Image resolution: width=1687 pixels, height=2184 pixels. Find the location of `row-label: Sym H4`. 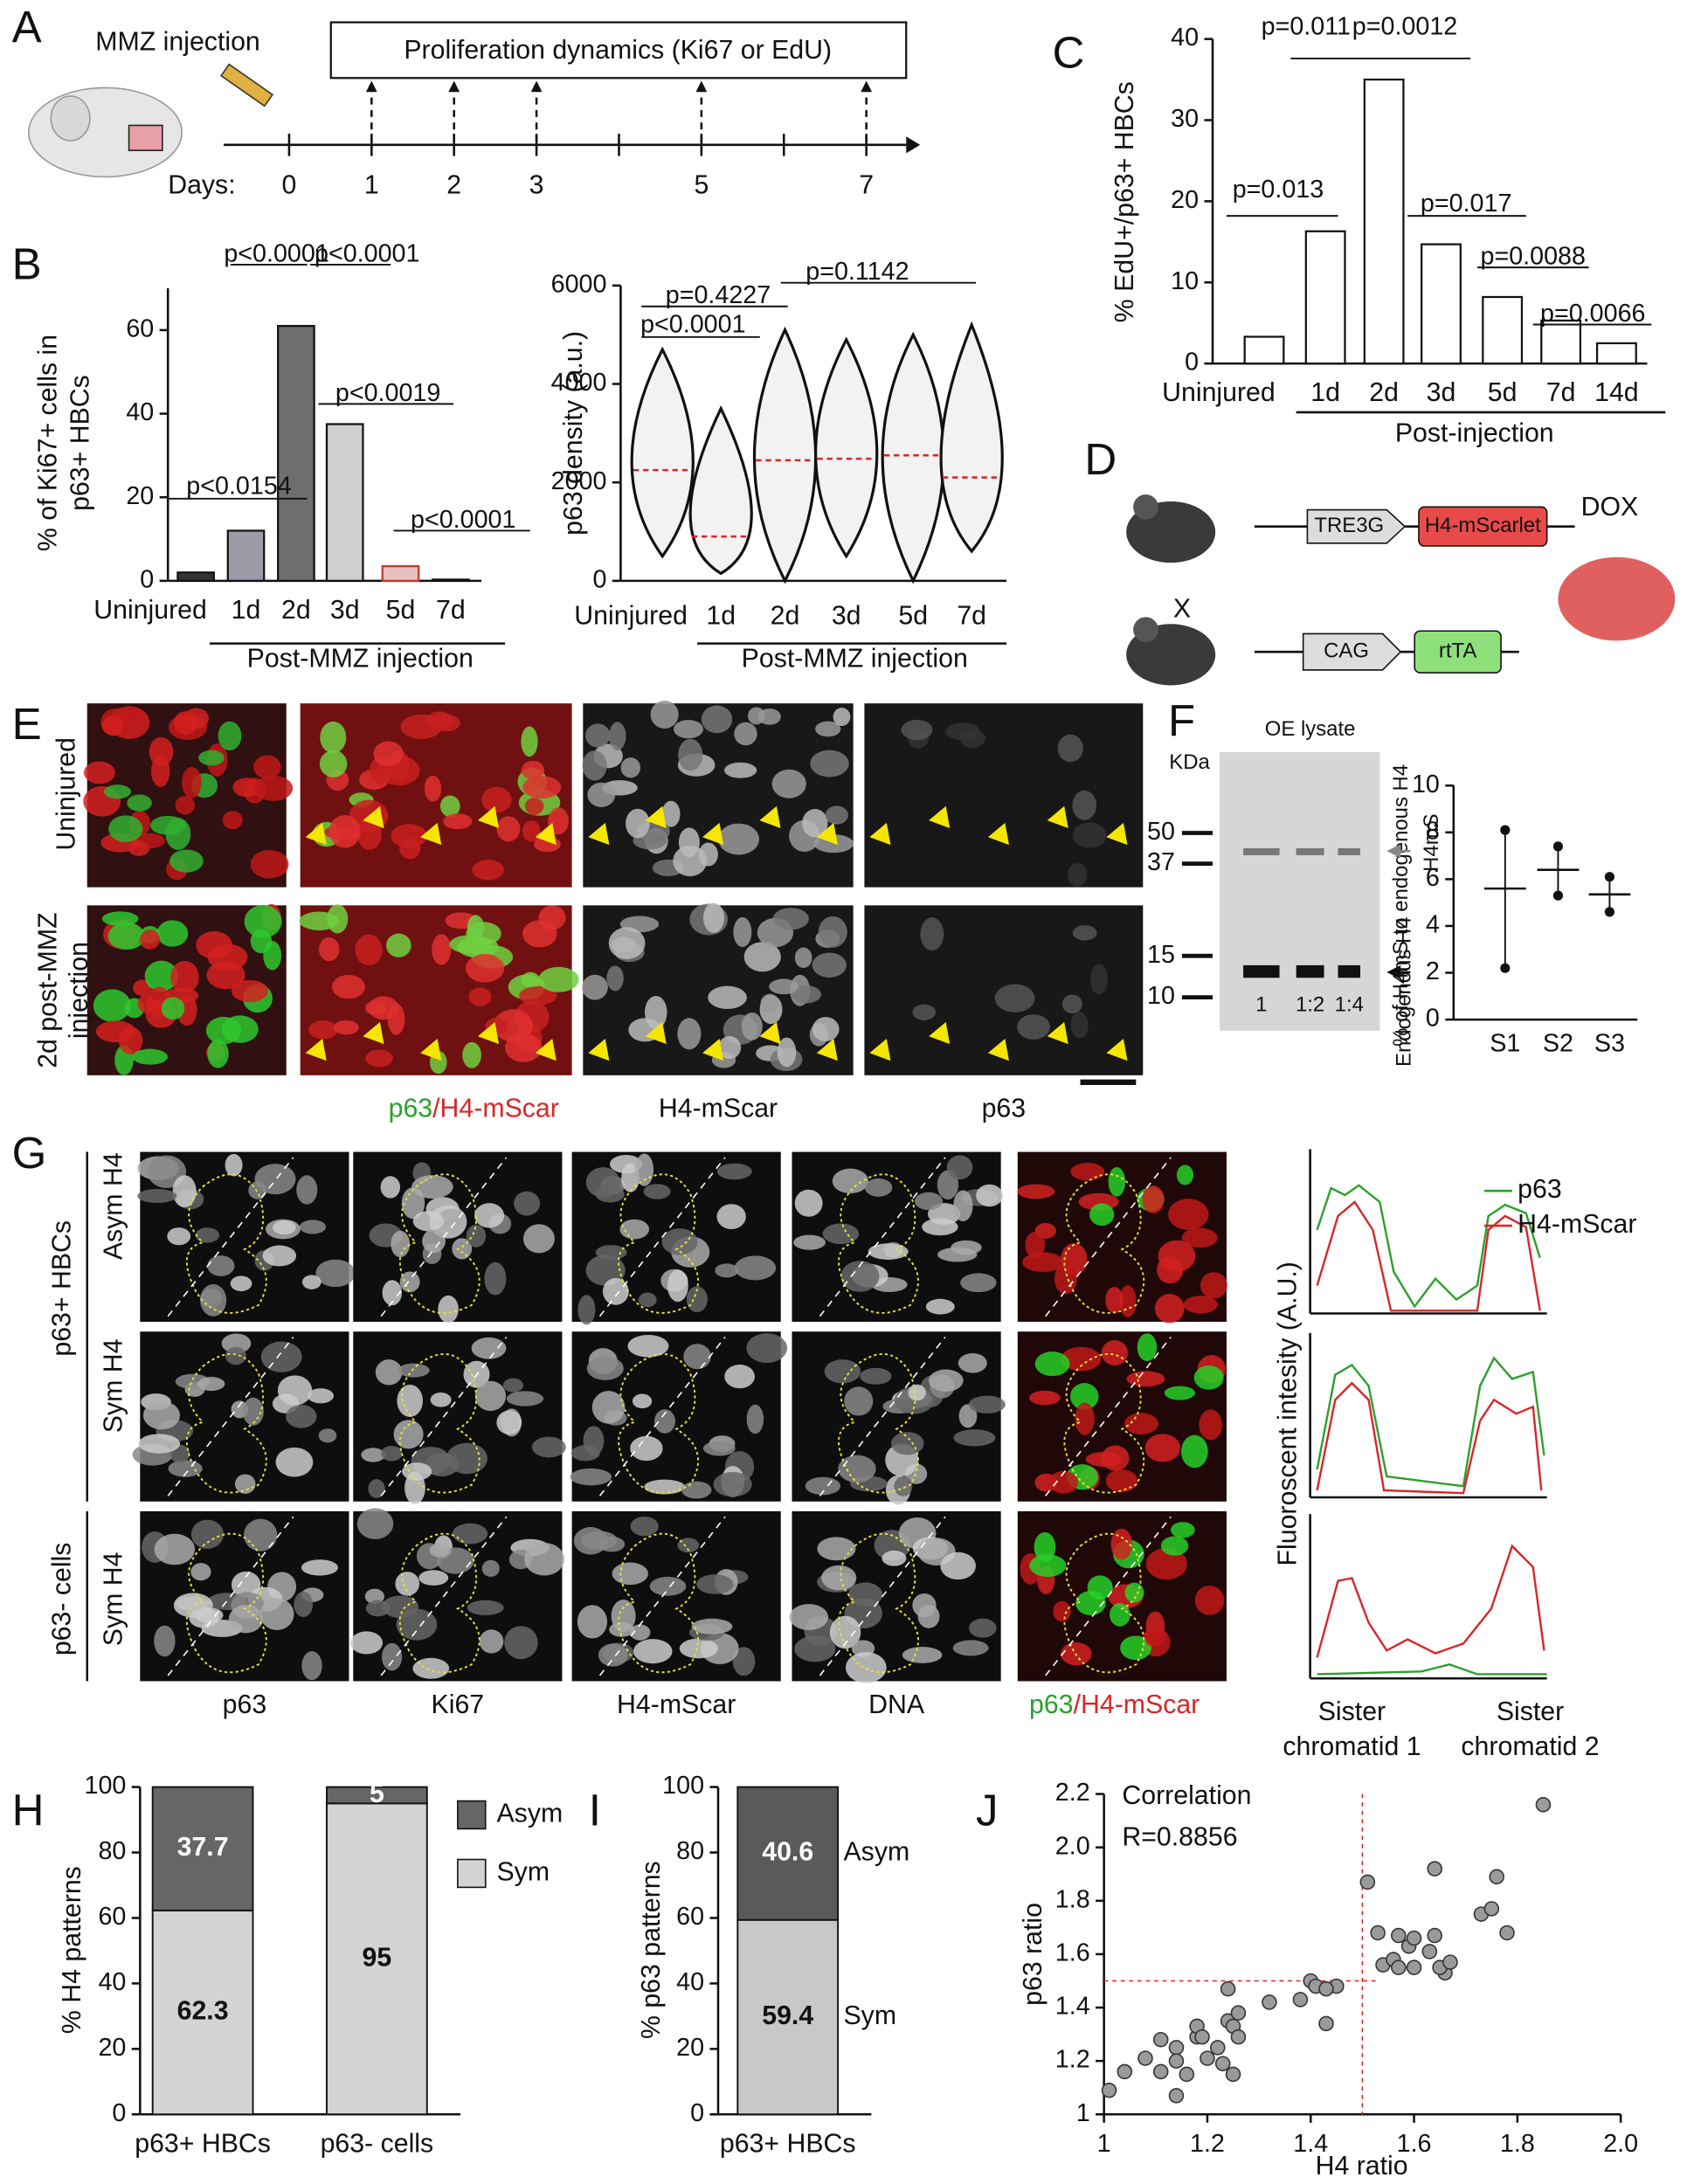

row-label: Sym H4 is located at coordinates (114, 1386).